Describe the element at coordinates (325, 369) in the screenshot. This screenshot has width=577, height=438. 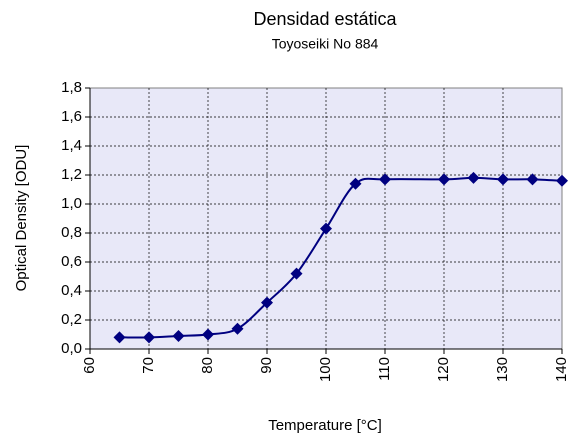
I see `x-tick-label: 100` at that location.